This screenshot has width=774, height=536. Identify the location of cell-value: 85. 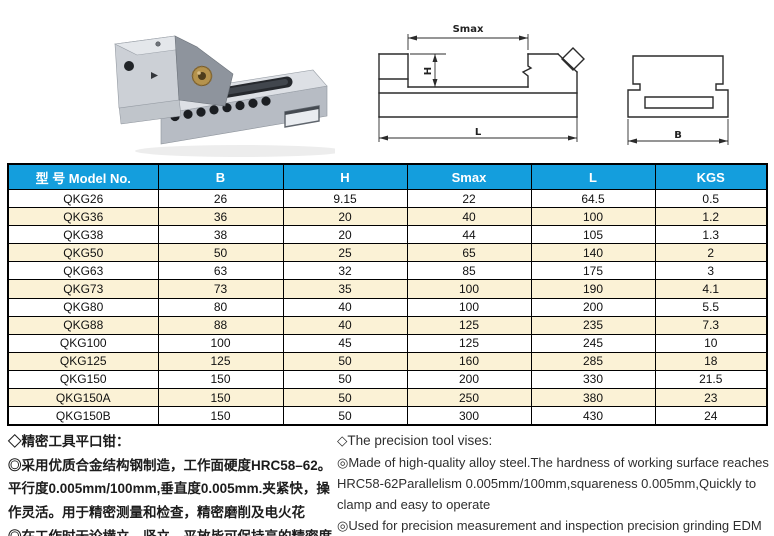
(469, 271).